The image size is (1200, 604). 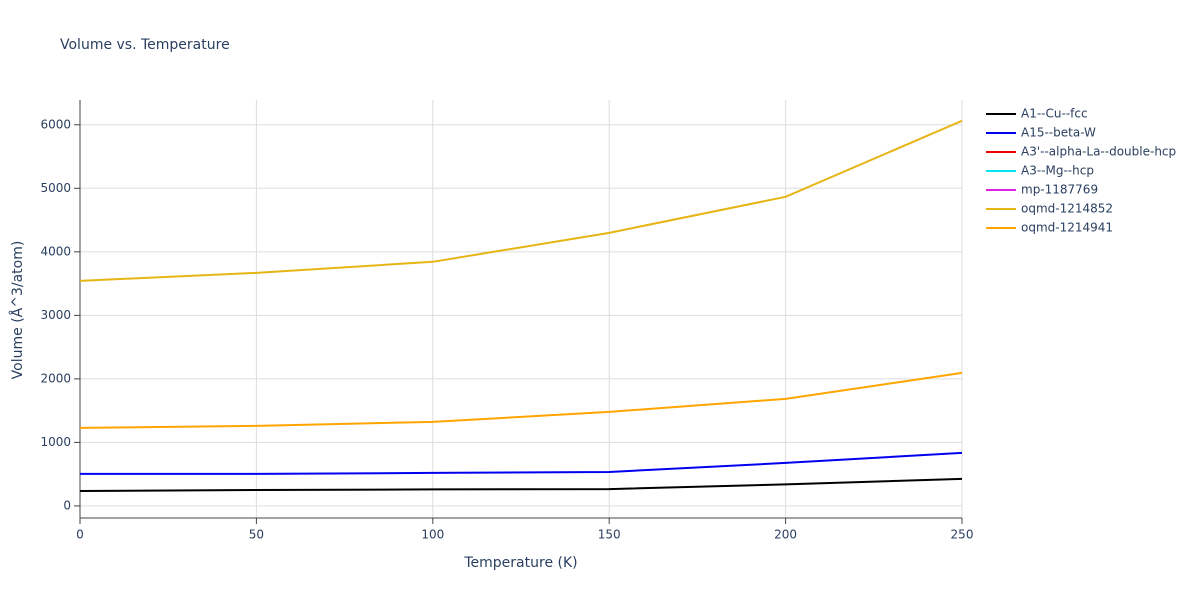 I want to click on chart-title: Volume vs. Temperature, so click(x=145, y=45).